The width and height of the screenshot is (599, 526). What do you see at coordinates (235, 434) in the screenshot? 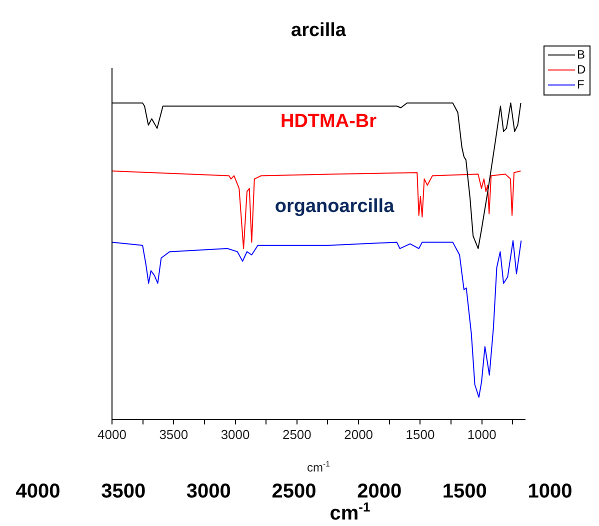
I see `x-tick-label: 3000` at bounding box center [235, 434].